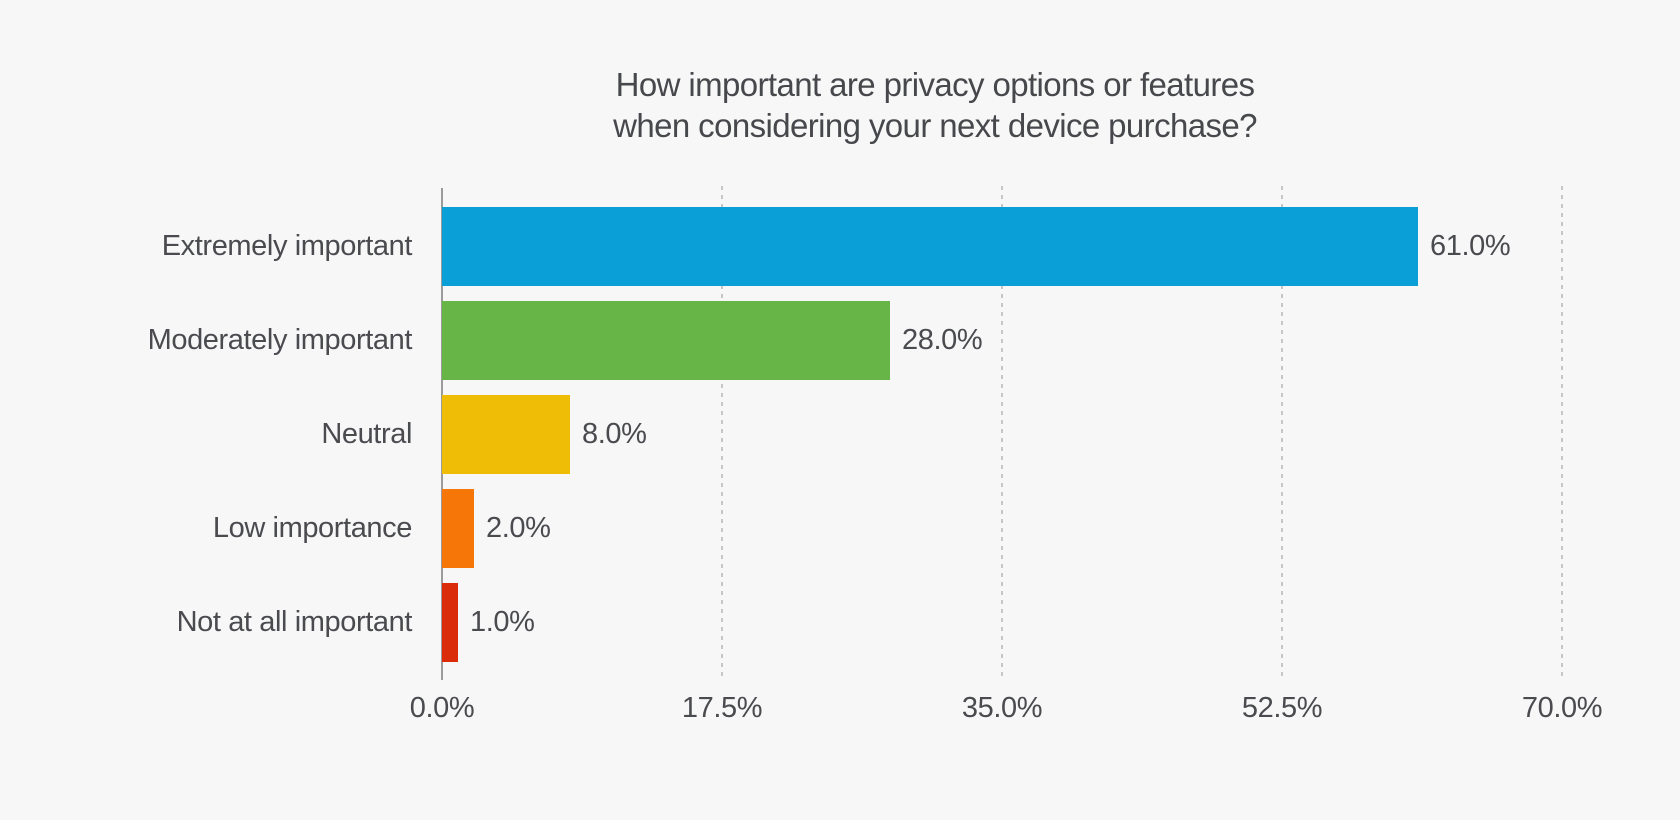  Describe the element at coordinates (1562, 708) in the screenshot. I see `x-tick-label: 70.0%` at that location.